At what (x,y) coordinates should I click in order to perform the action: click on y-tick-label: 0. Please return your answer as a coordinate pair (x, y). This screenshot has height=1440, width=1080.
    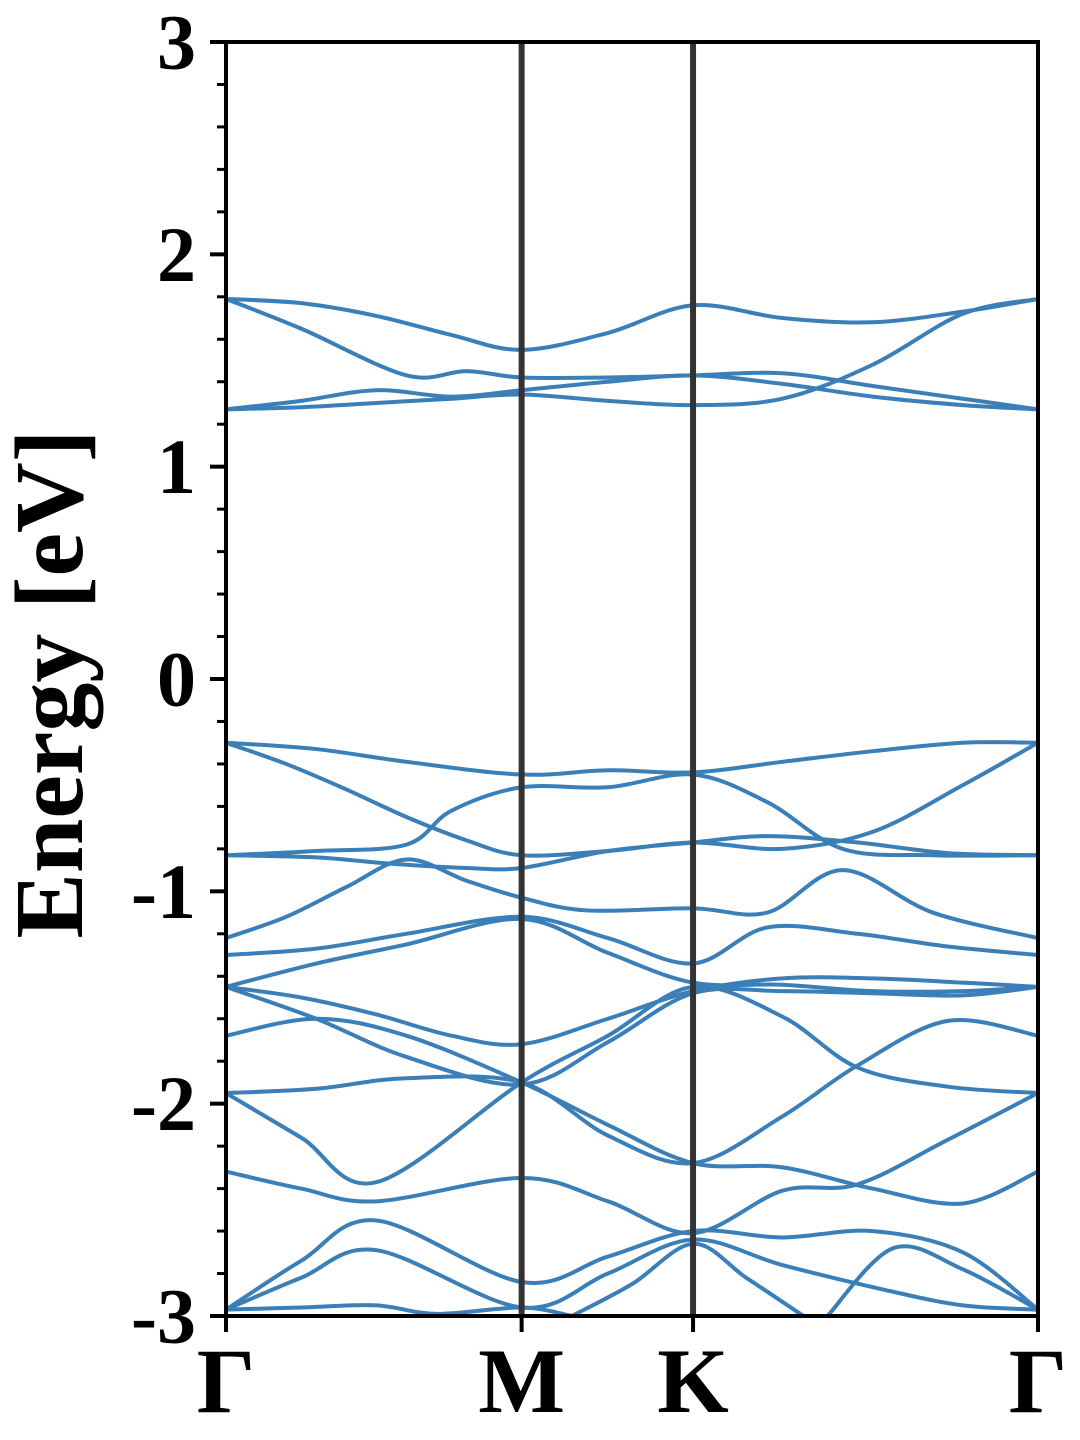
    Looking at the image, I should click on (176, 679).